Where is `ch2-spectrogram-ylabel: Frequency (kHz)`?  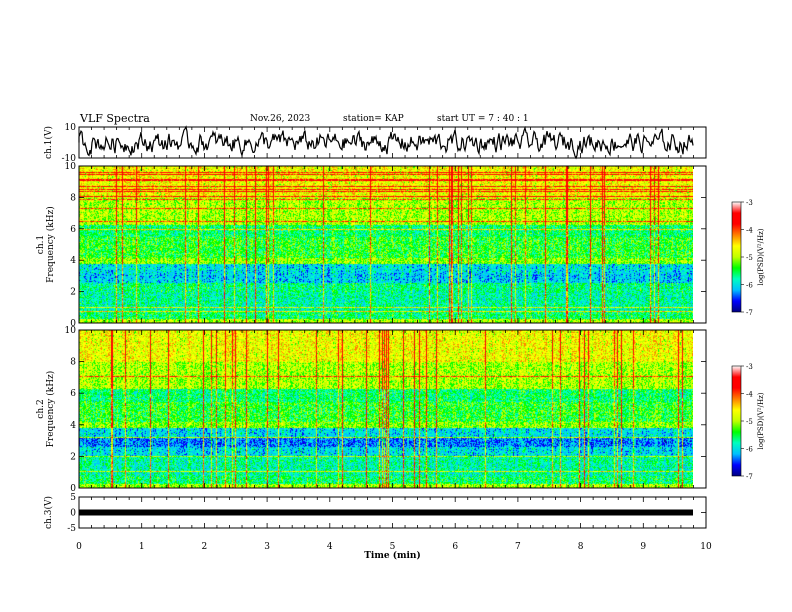
ch2-spectrogram-ylabel: Frequency (kHz) is located at coordinates (50, 409).